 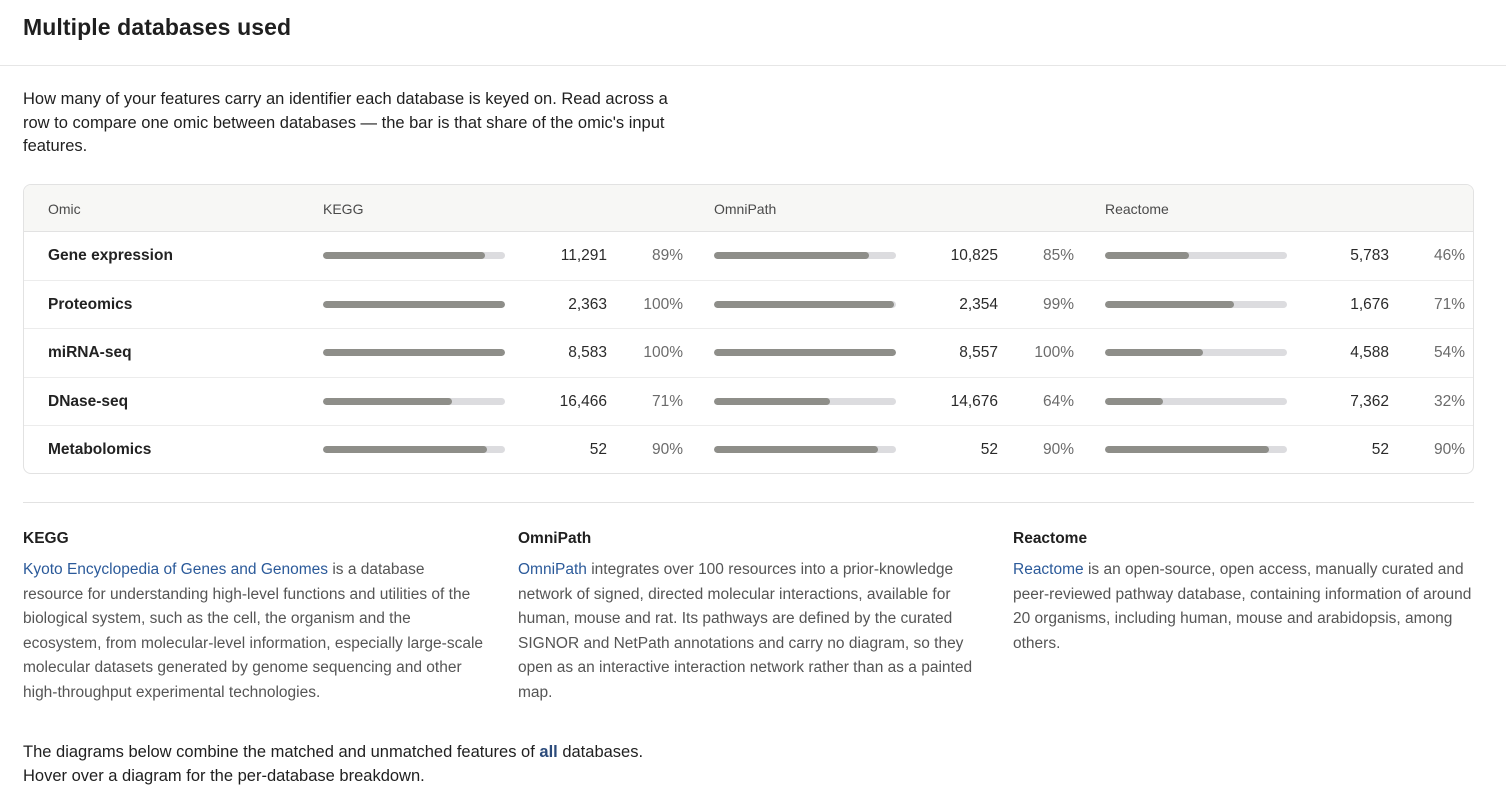 I want to click on coverage-percent: 89%, so click(x=667, y=255).